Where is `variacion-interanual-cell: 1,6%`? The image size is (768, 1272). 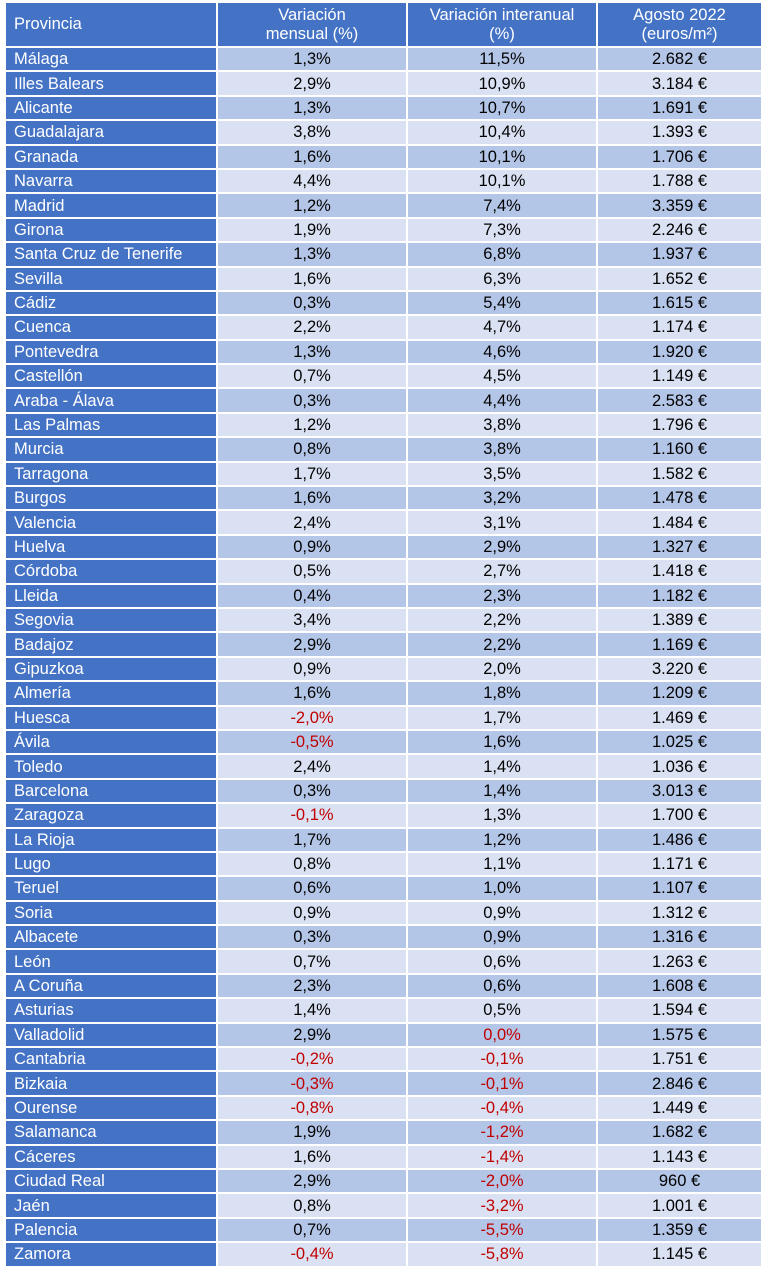 variacion-interanual-cell: 1,6% is located at coordinates (502, 742).